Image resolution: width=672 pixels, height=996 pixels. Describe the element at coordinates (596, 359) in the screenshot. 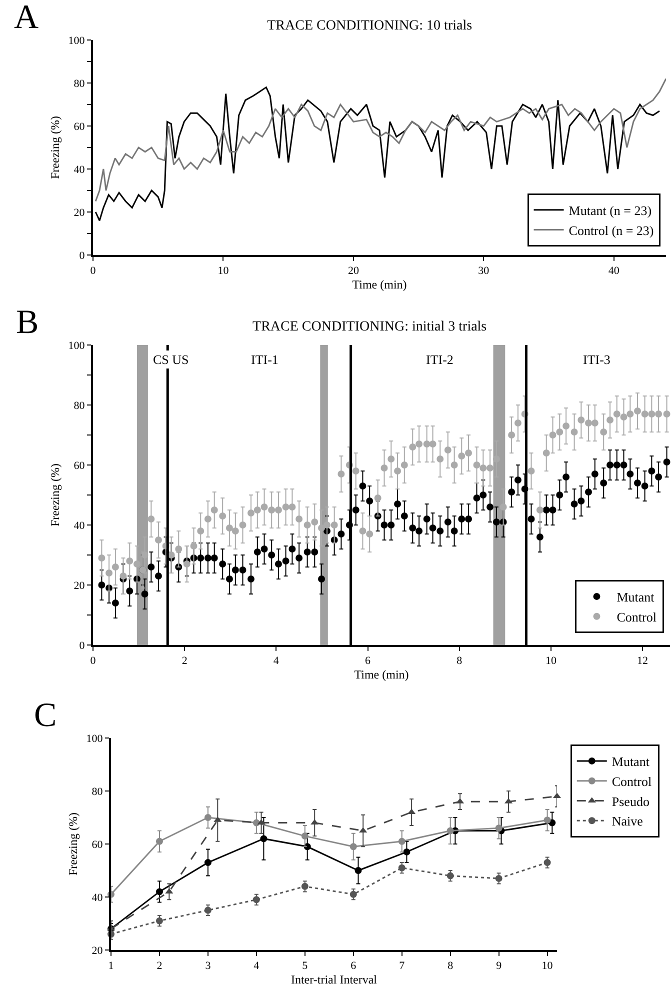

I see `annotation: ITI-3` at that location.